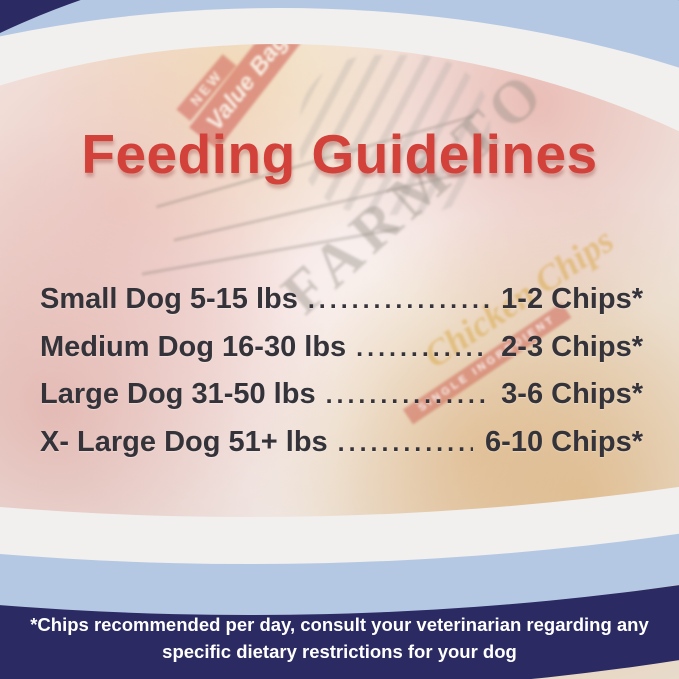 The height and width of the screenshot is (679, 679). Describe the element at coordinates (572, 299) in the screenshot. I see `row-value: 1-2 Chips*` at that location.